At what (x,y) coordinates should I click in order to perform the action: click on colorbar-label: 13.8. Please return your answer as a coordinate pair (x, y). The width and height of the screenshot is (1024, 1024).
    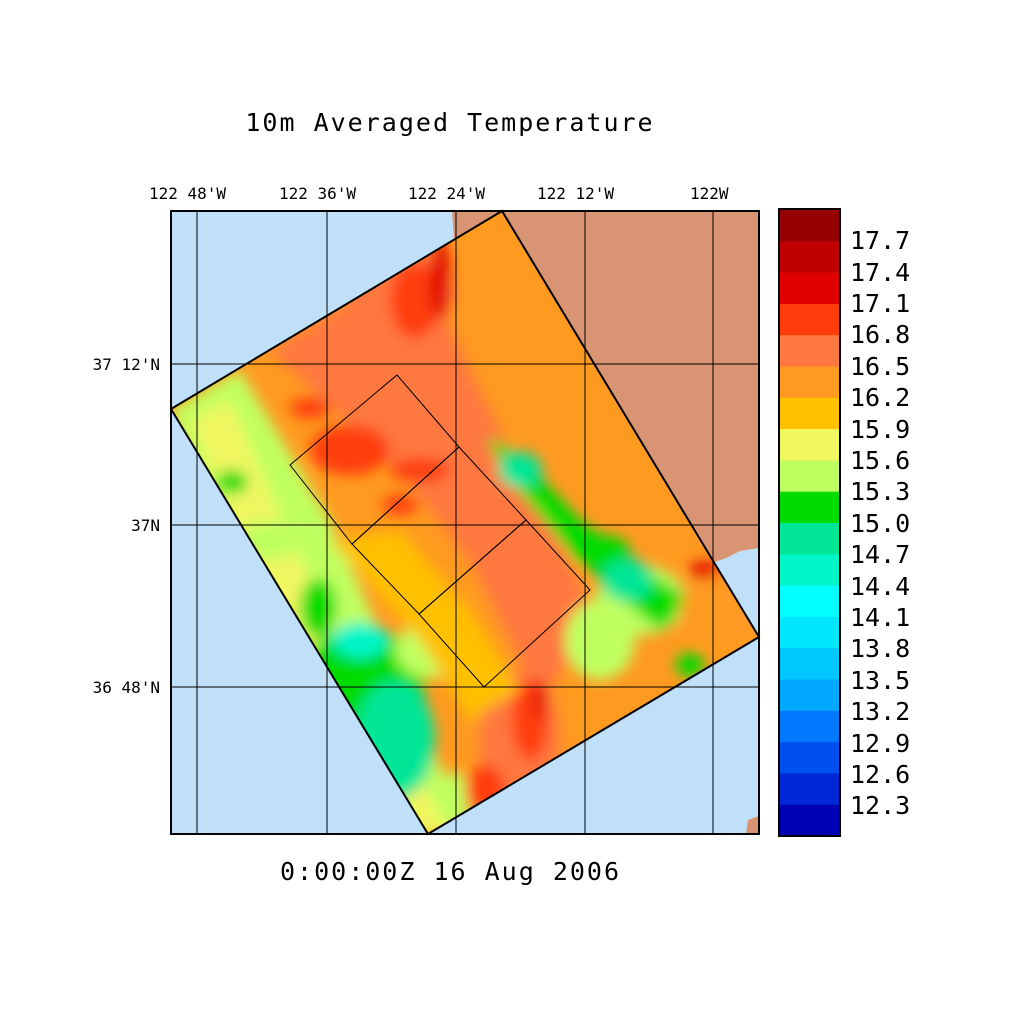
    Looking at the image, I should click on (880, 648).